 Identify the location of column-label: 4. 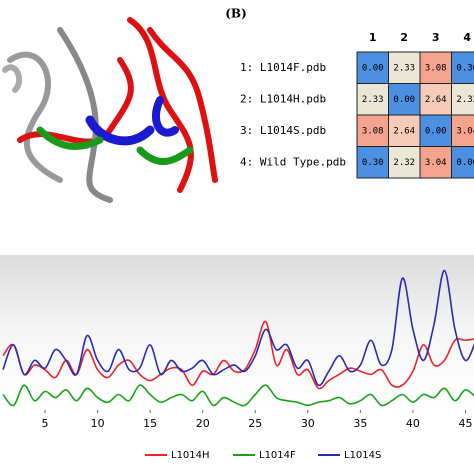
(467, 37).